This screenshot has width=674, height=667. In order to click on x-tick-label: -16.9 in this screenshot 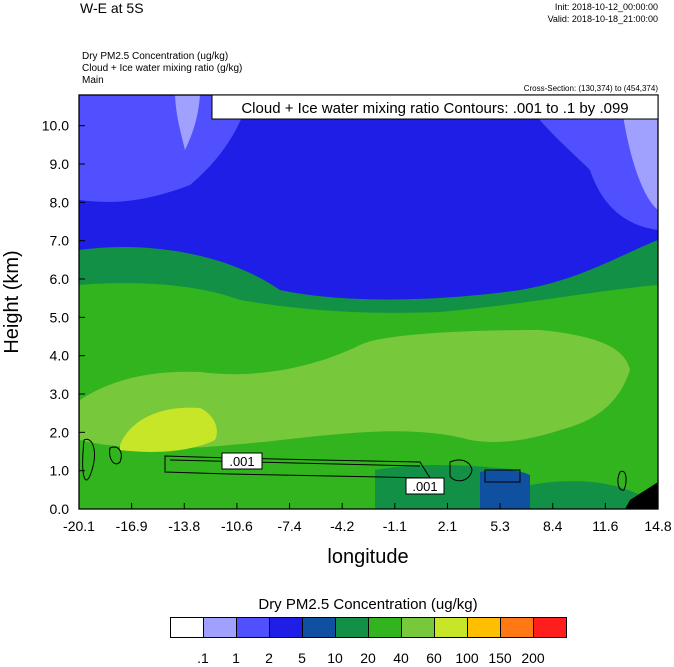, I will do `click(132, 526)`.